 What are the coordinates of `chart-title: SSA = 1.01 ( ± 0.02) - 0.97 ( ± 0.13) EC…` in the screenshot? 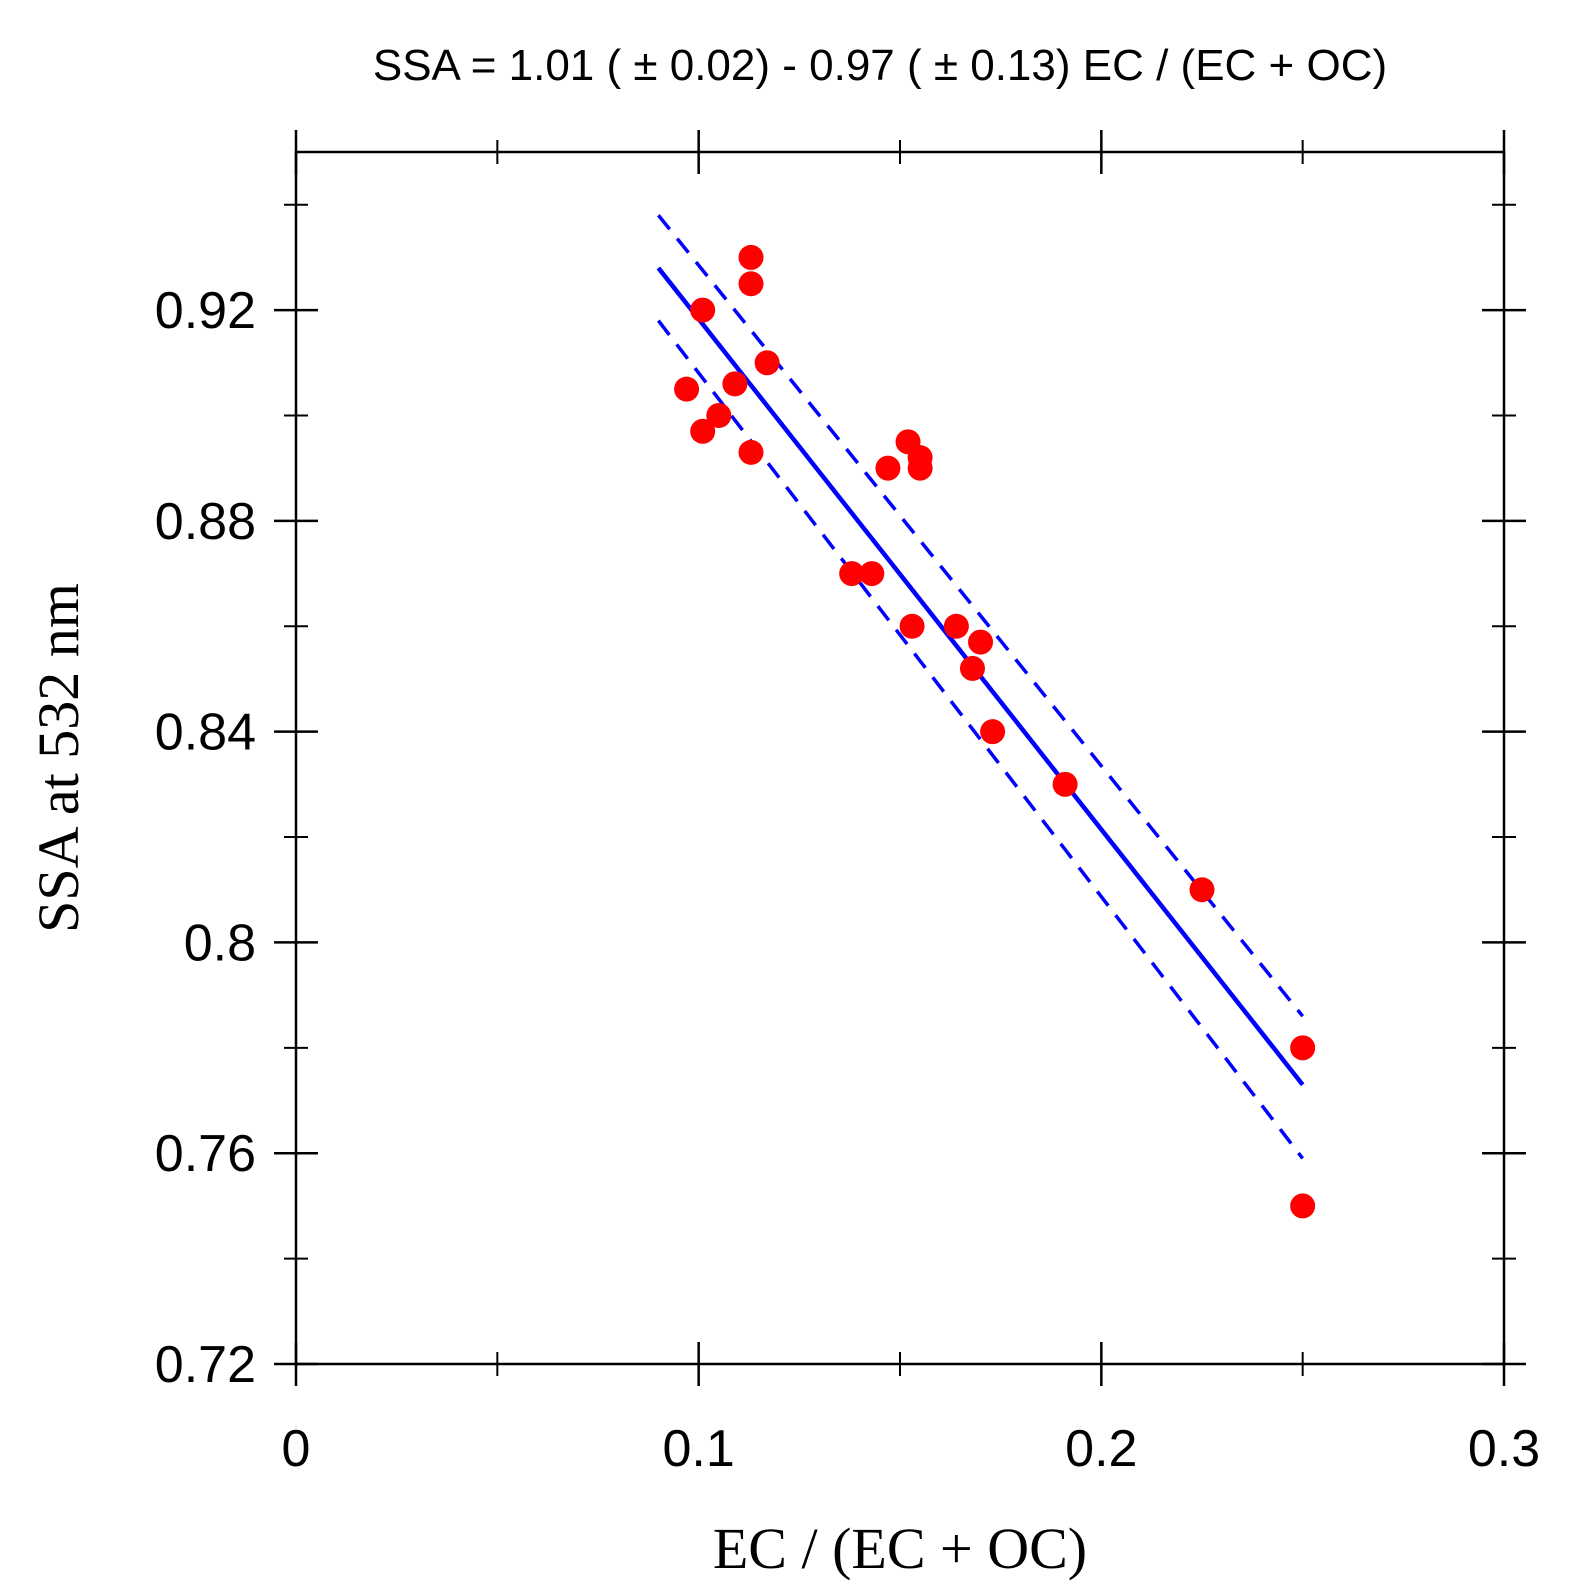 It's located at (880, 65).